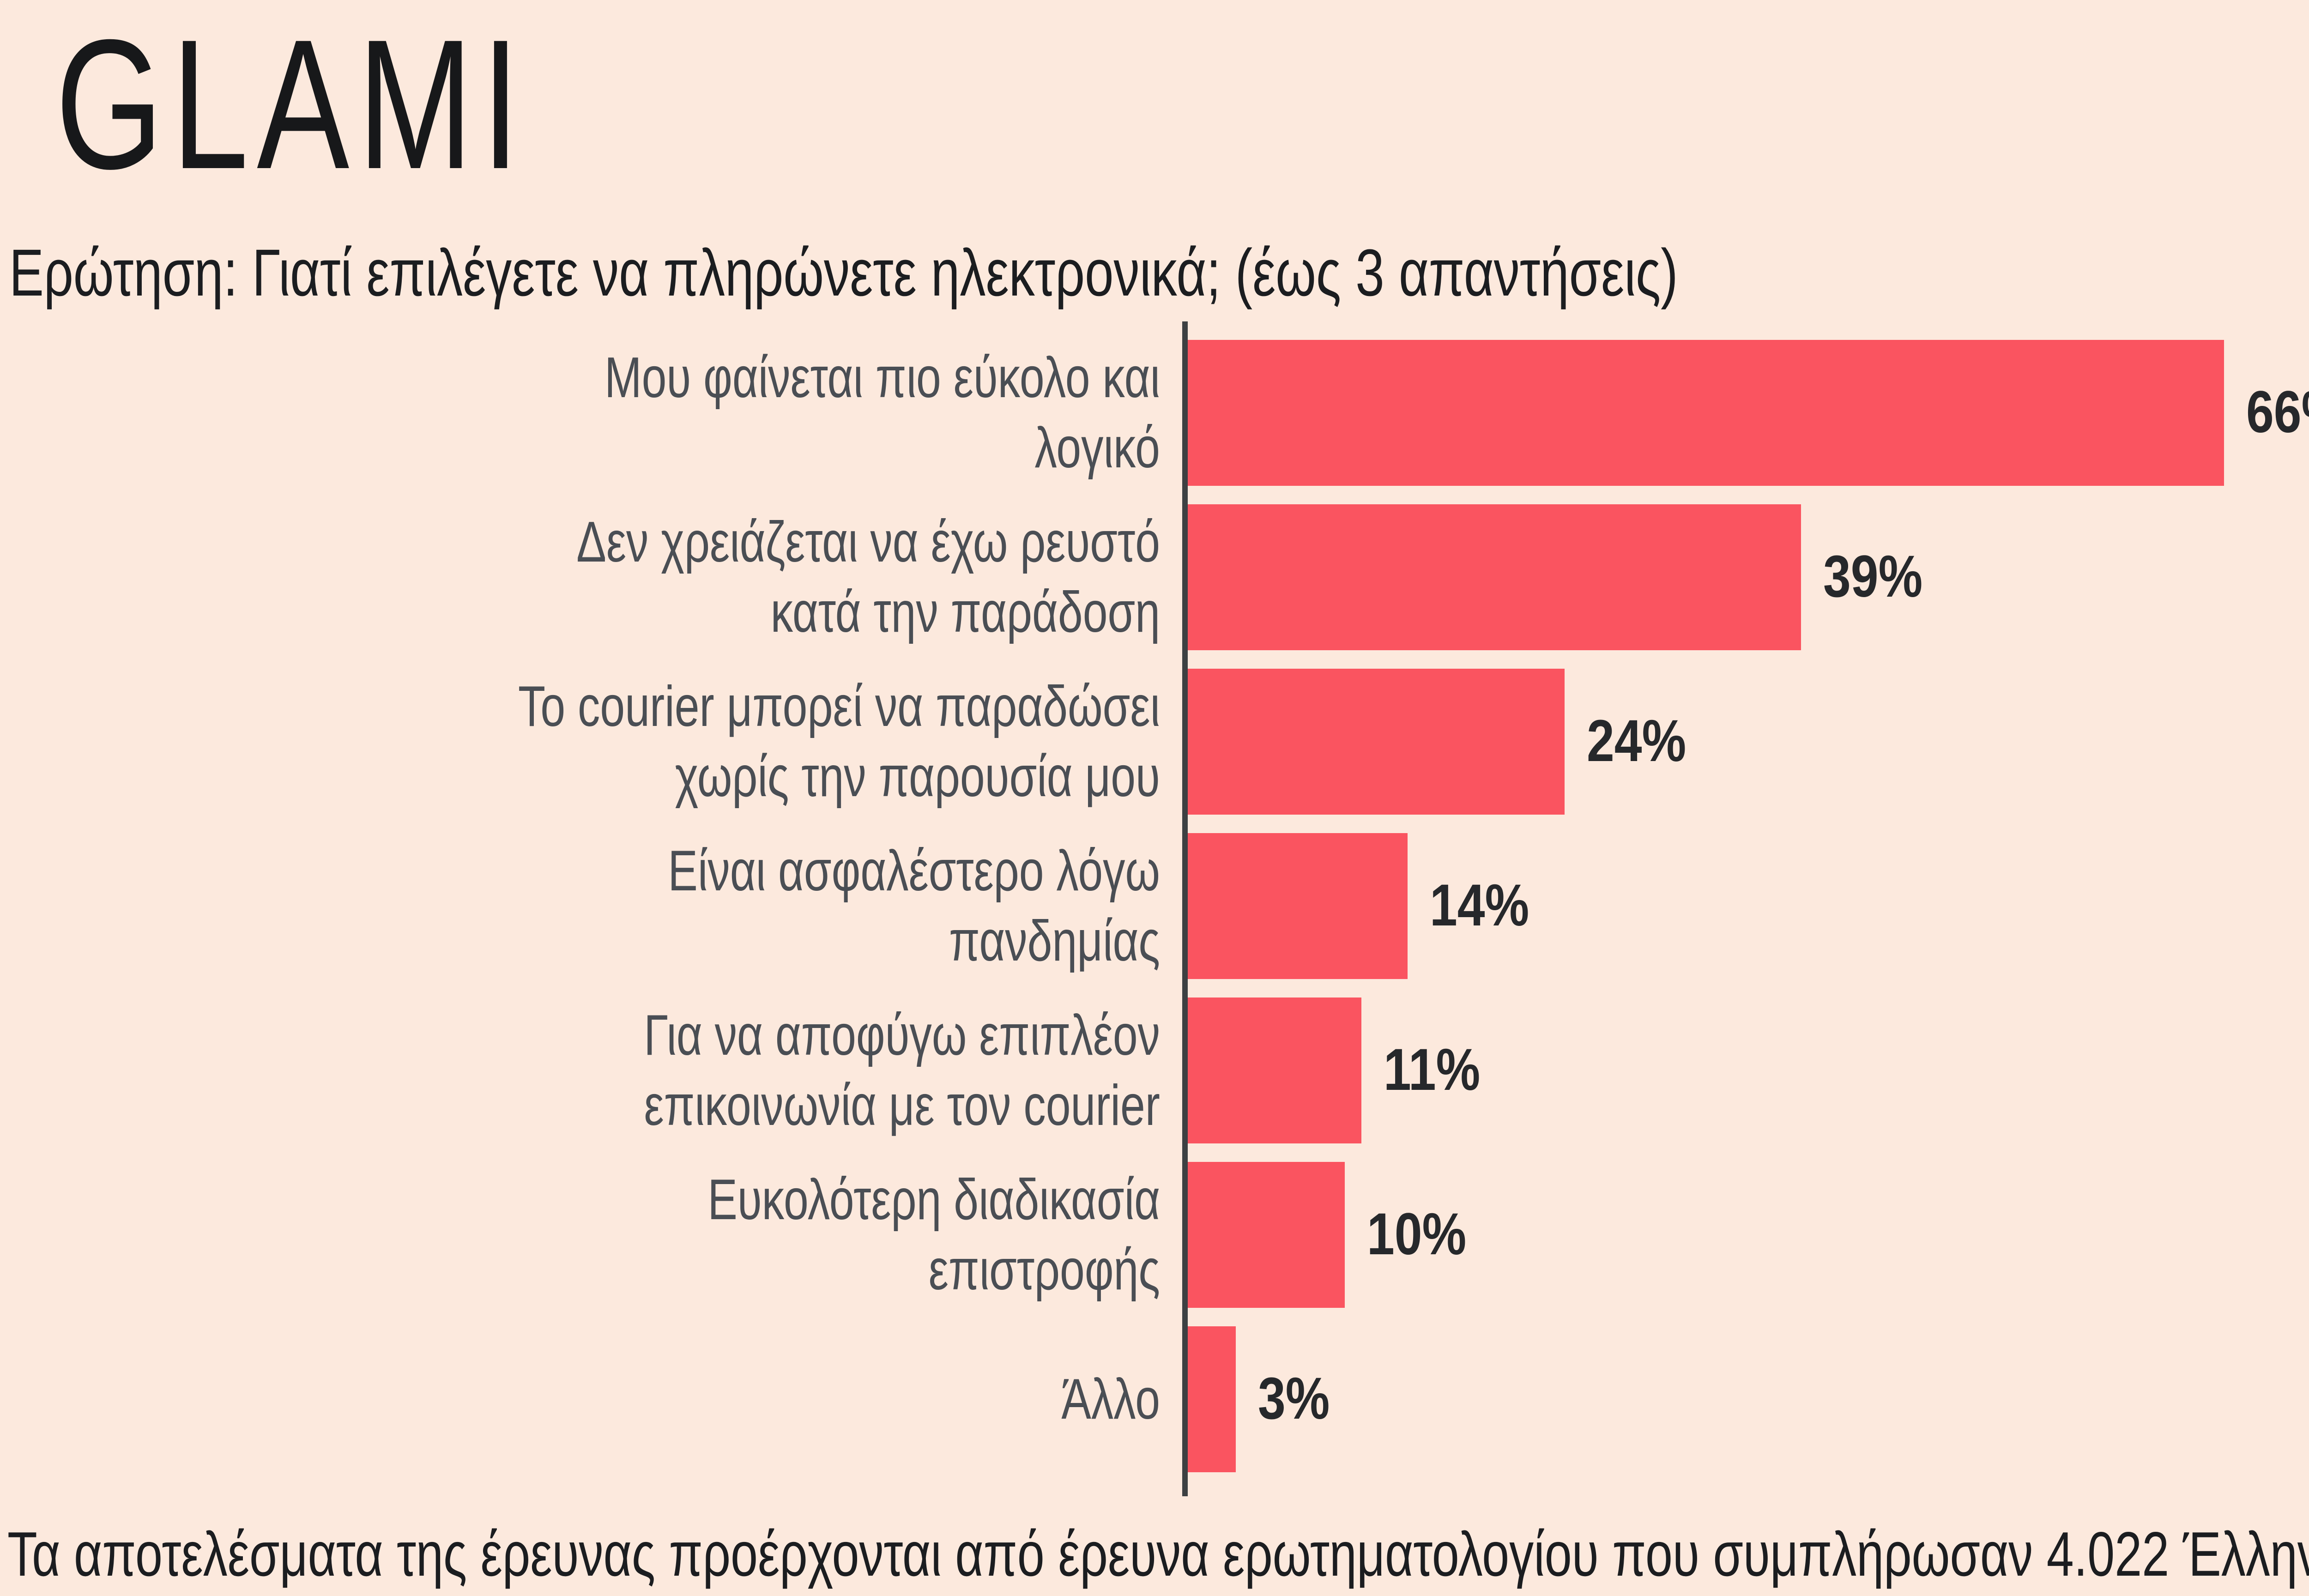 This screenshot has height=1596, width=2309. Describe the element at coordinates (933, 1234) in the screenshot. I see `category-label: Ευκολότερη διαδικασία επιστροφής` at that location.